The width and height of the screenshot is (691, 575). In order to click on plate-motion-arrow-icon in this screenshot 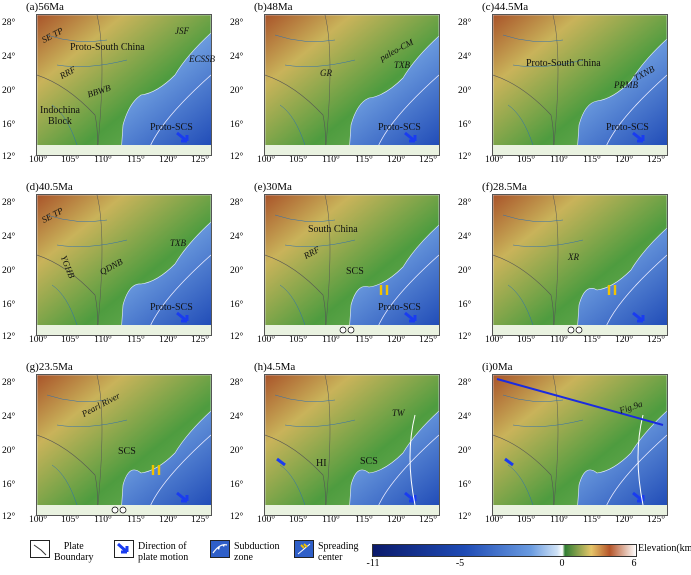, I will do `click(124, 549)`.